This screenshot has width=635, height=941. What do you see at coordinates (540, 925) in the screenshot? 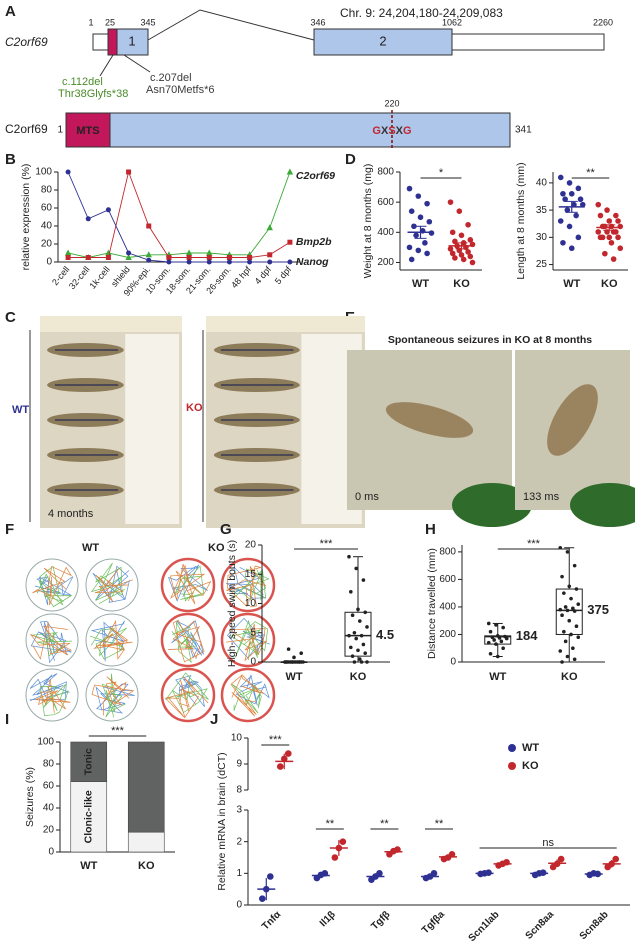
I see `x-tick-label: Scn8aa` at bounding box center [540, 925].